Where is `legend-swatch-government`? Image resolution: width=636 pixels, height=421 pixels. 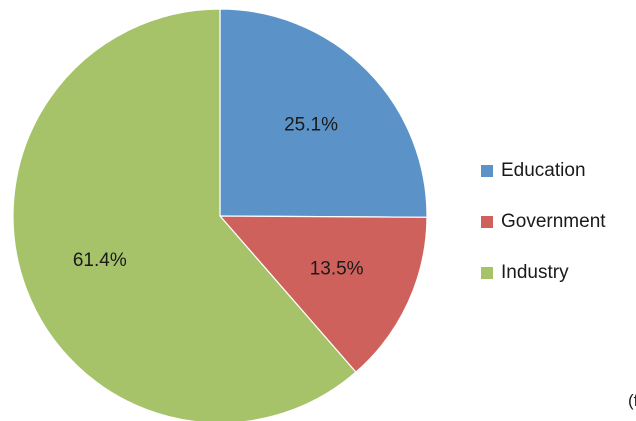 legend-swatch-government is located at coordinates (487, 222).